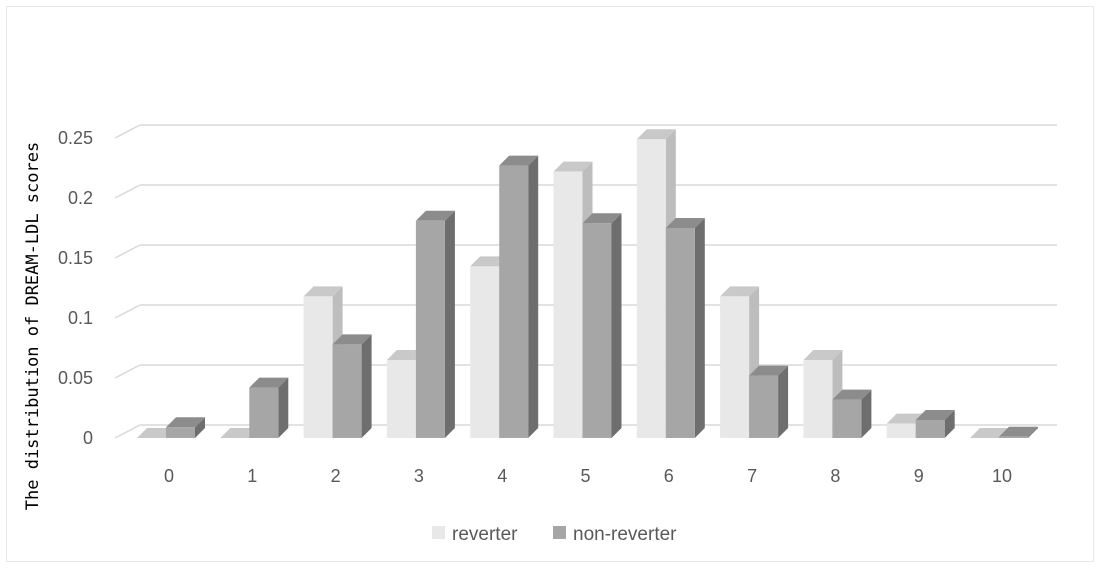 This screenshot has width=1100, height=569. What do you see at coordinates (625, 534) in the screenshot?
I see `legend-label: non-reverter` at bounding box center [625, 534].